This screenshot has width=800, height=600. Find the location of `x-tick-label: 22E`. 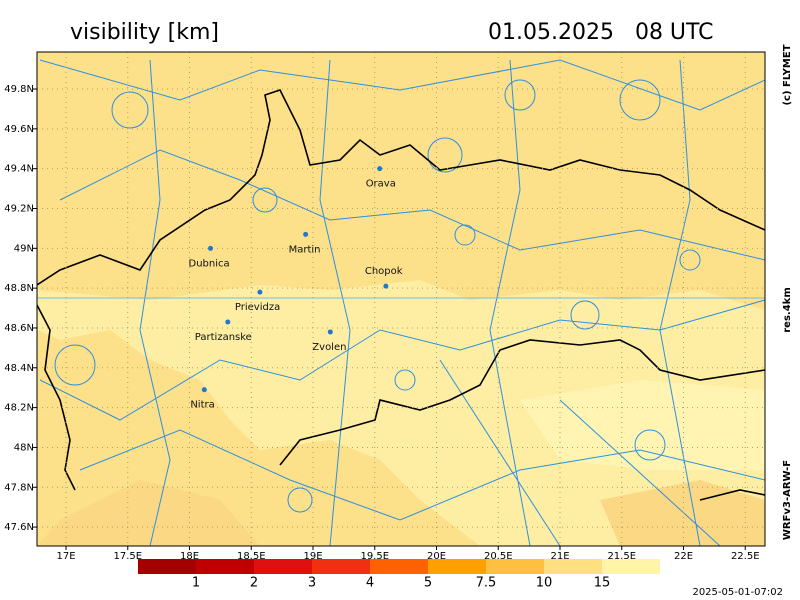

x-tick-label: 22E is located at coordinates (683, 556).